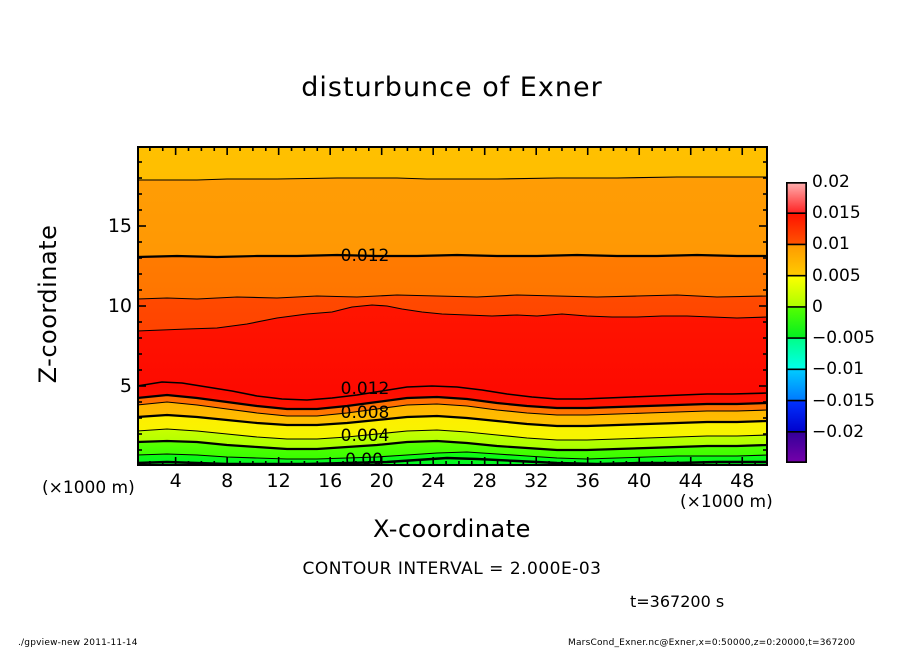 Image resolution: width=904 pixels, height=654 pixels. Describe the element at coordinates (330, 481) in the screenshot. I see `x-tick-label: 16` at that location.